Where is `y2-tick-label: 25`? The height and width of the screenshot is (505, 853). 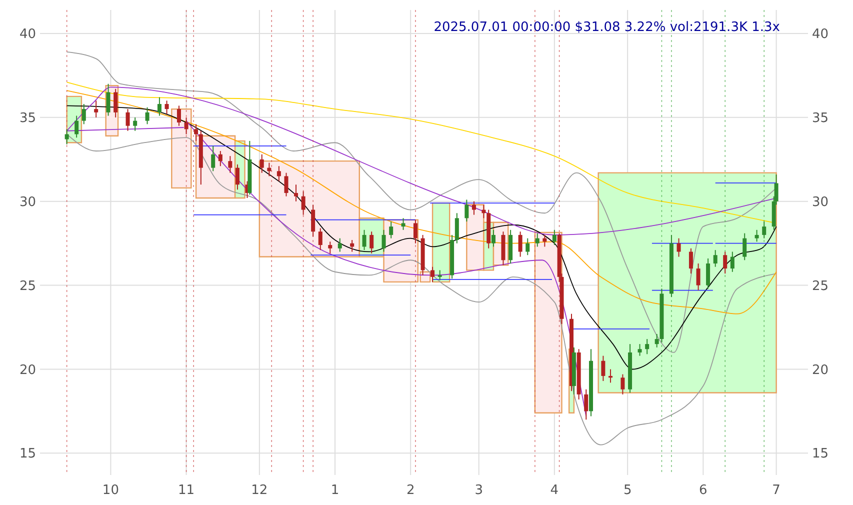
y2-tick-label: 25 is located at coordinates (820, 286).